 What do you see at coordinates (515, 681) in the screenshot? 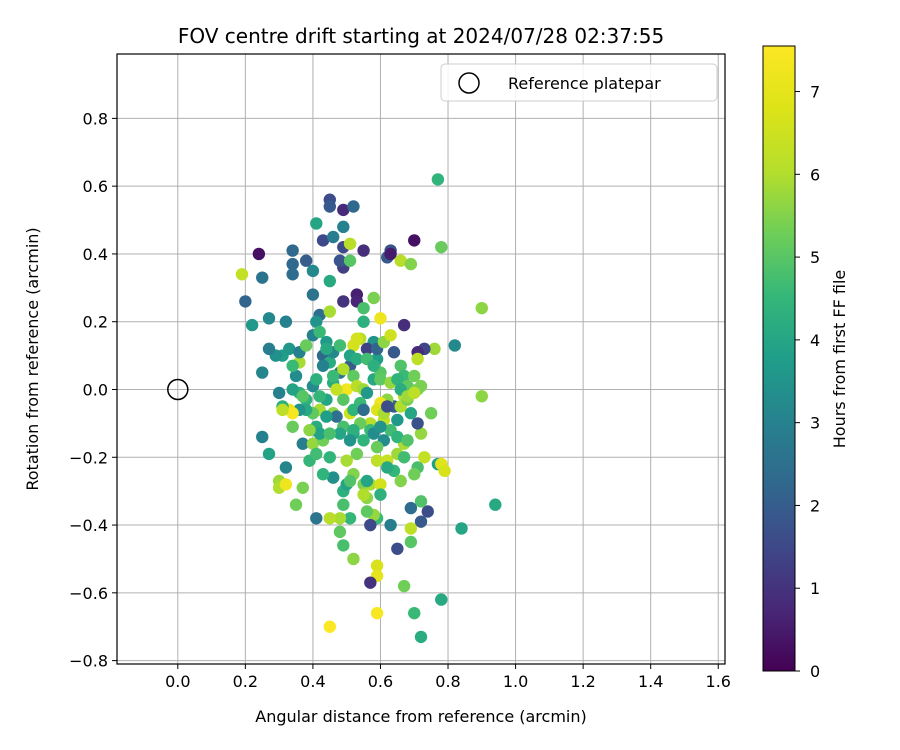
I see `x-tick-label: 1.0` at bounding box center [515, 681].